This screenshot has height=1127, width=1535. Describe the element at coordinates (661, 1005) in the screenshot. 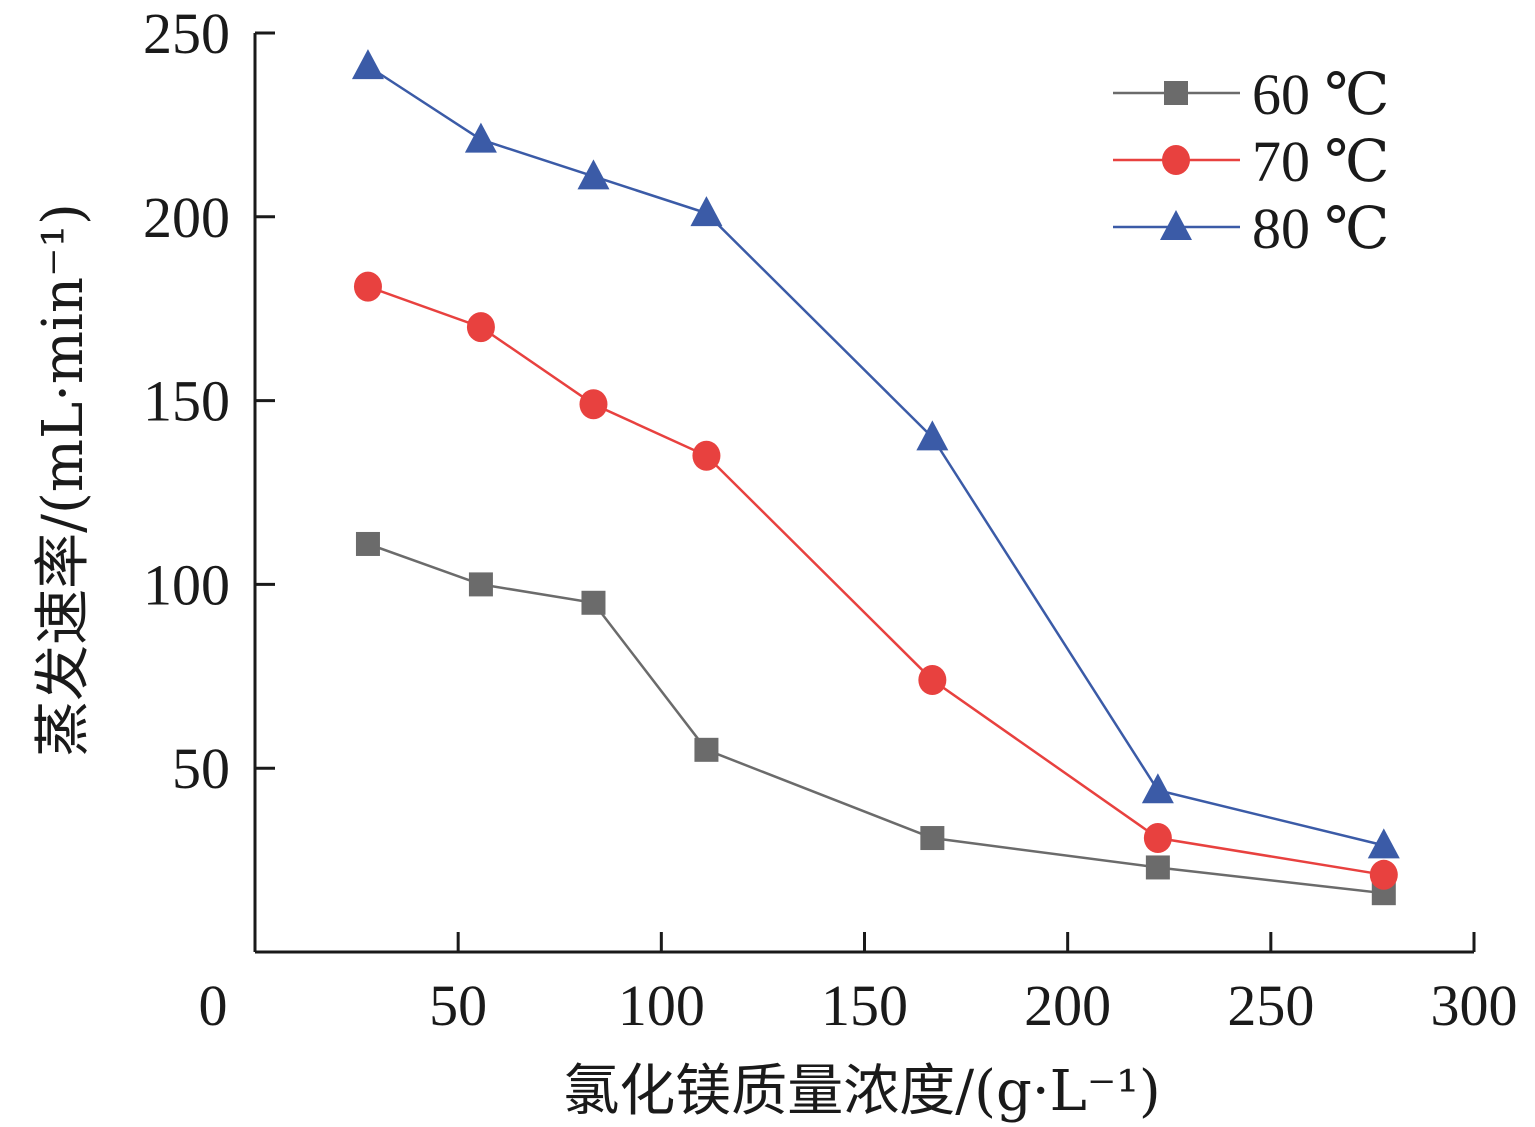

I see `x-tick-label: 100` at that location.